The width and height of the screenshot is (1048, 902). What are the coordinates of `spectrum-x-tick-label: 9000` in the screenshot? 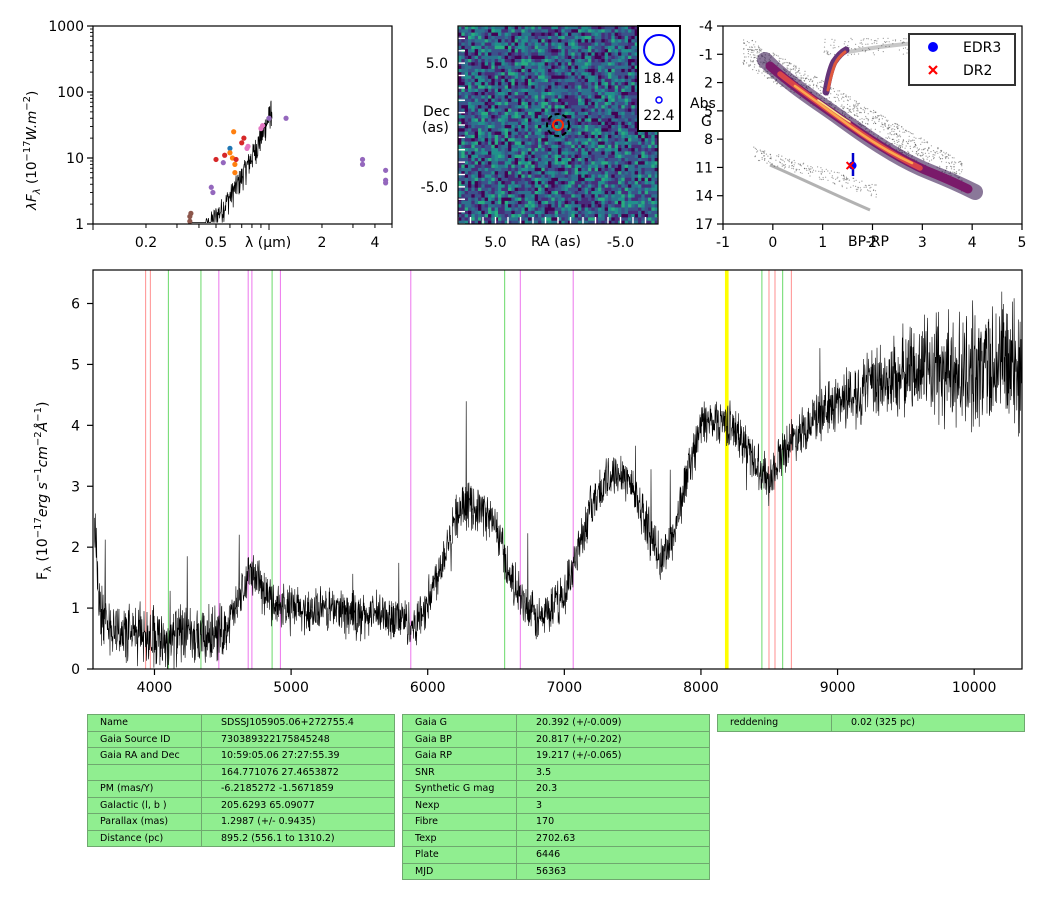 It's located at (838, 688).